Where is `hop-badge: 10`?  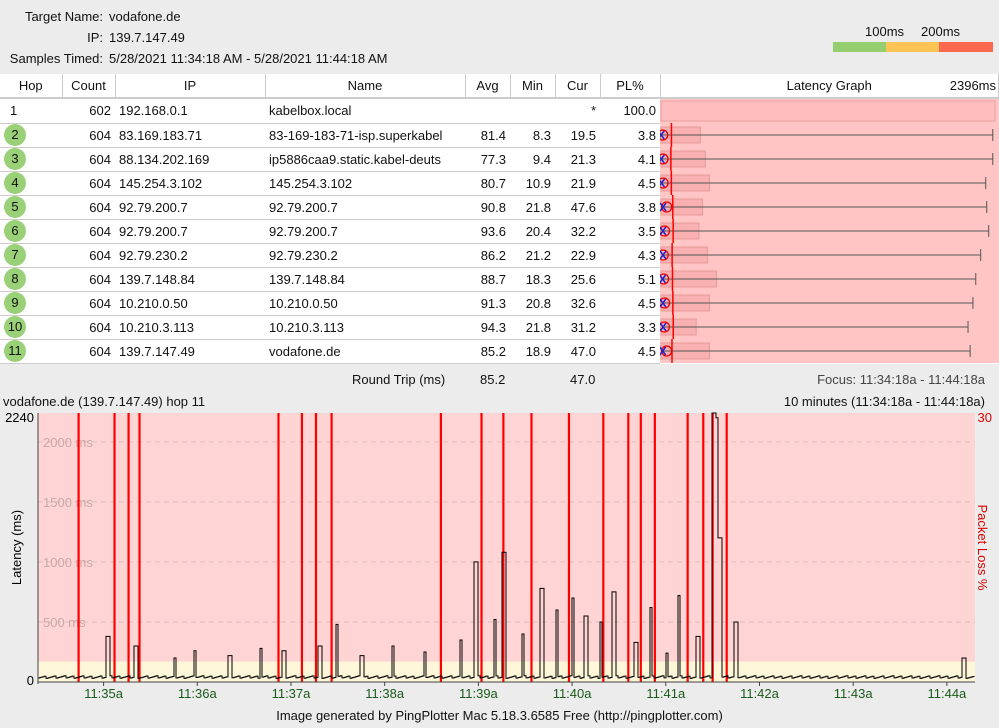
hop-badge: 10 is located at coordinates (15, 327).